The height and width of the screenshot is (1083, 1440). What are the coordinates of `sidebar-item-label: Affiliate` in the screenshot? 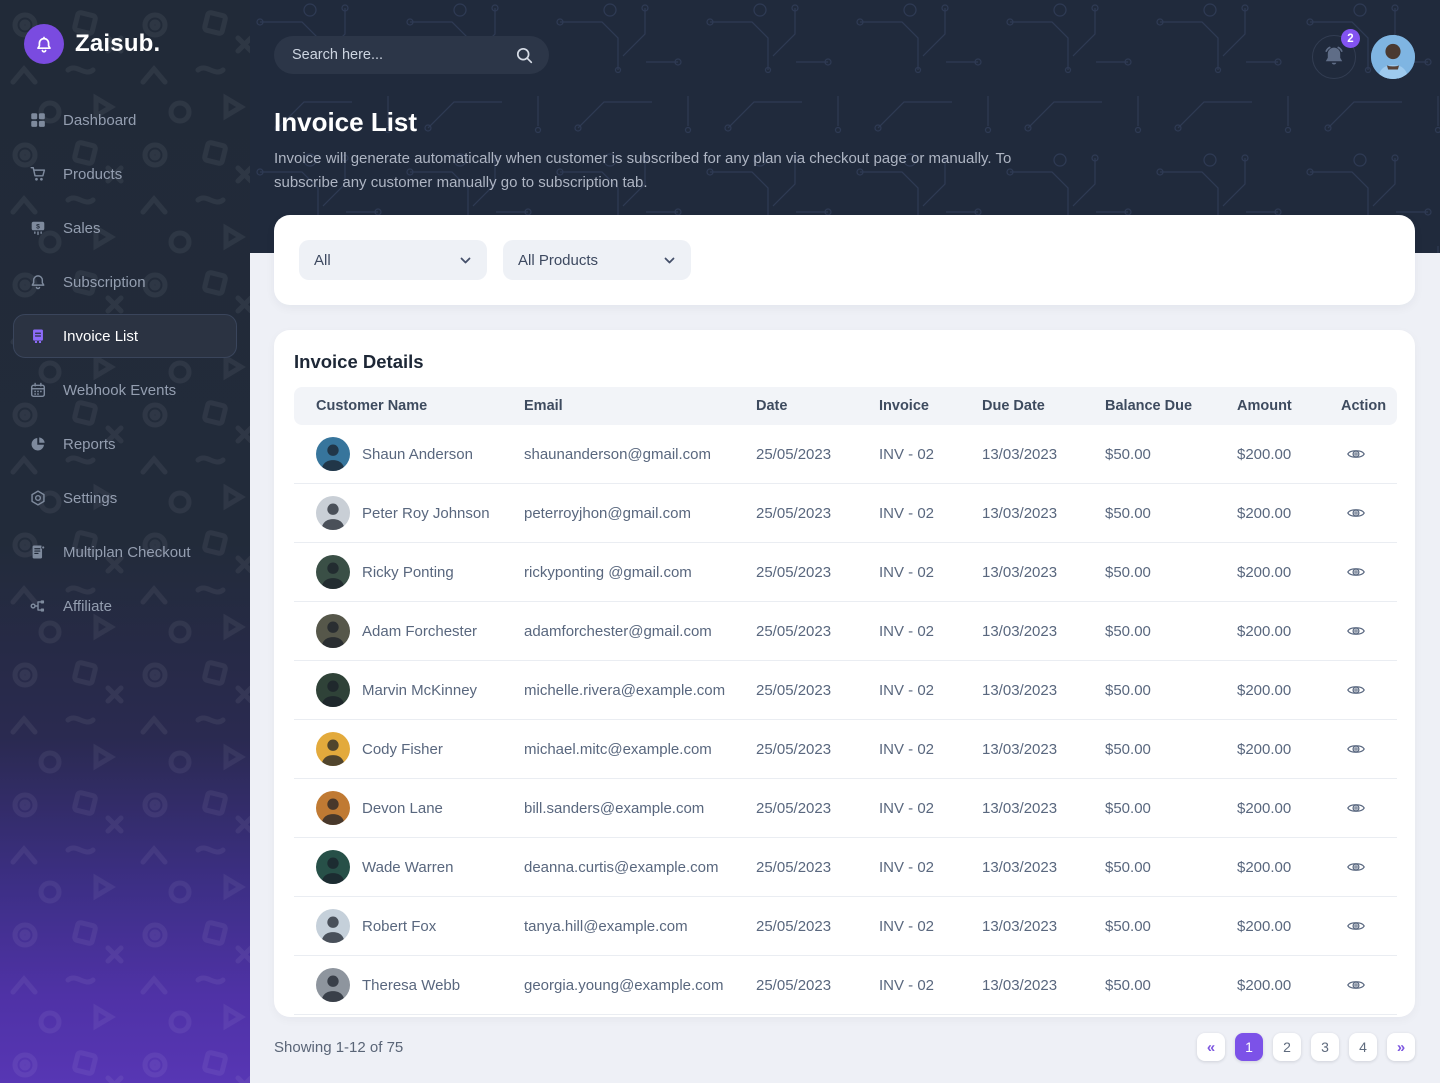 It's located at (87, 606).